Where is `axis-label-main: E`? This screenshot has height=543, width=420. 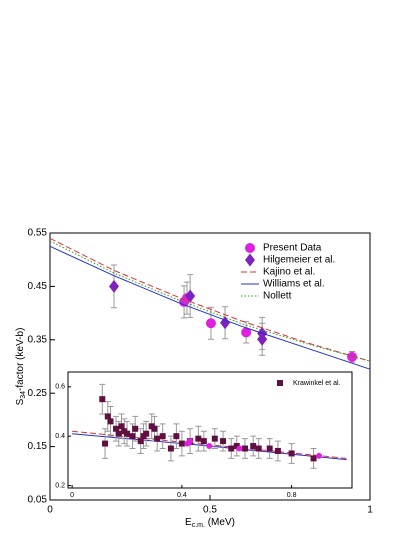
axis-label-main: E is located at coordinates (188, 522).